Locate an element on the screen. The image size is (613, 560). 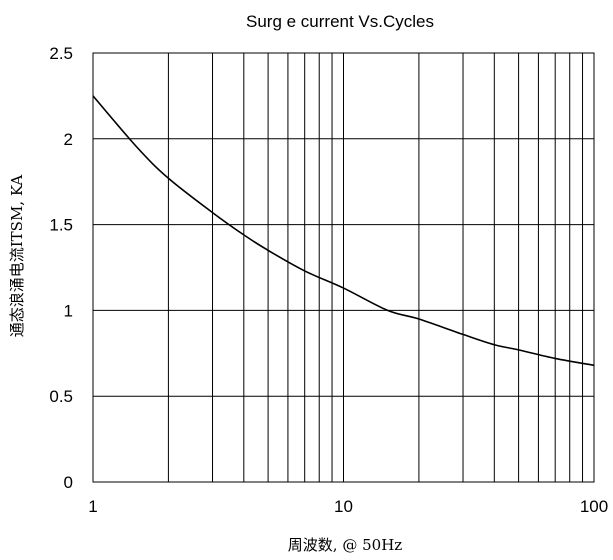
x-axis-label: 周波数, @ 50Hz is located at coordinates (345, 545).